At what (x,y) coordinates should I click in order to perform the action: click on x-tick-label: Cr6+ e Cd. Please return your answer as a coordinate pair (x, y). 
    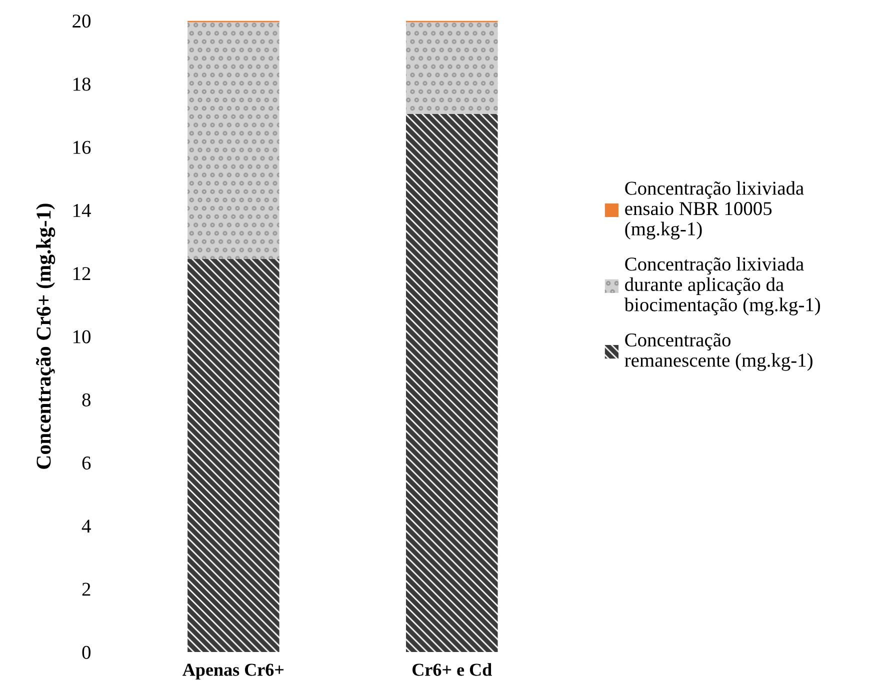
    Looking at the image, I should click on (452, 669).